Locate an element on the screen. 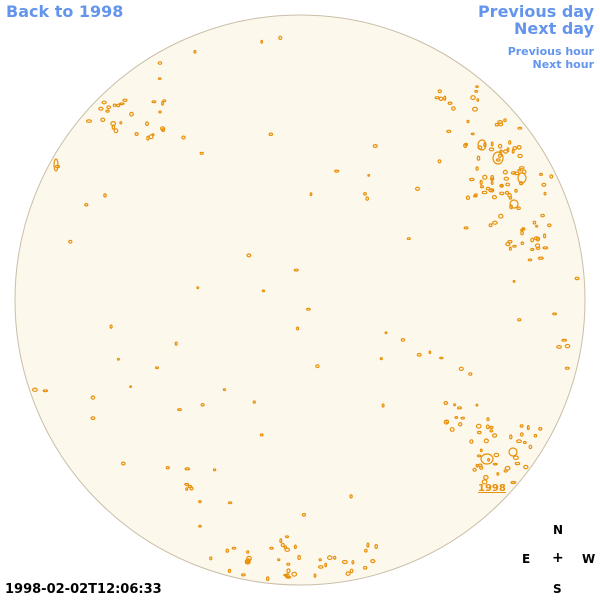  compass-east: E is located at coordinates (526, 559).